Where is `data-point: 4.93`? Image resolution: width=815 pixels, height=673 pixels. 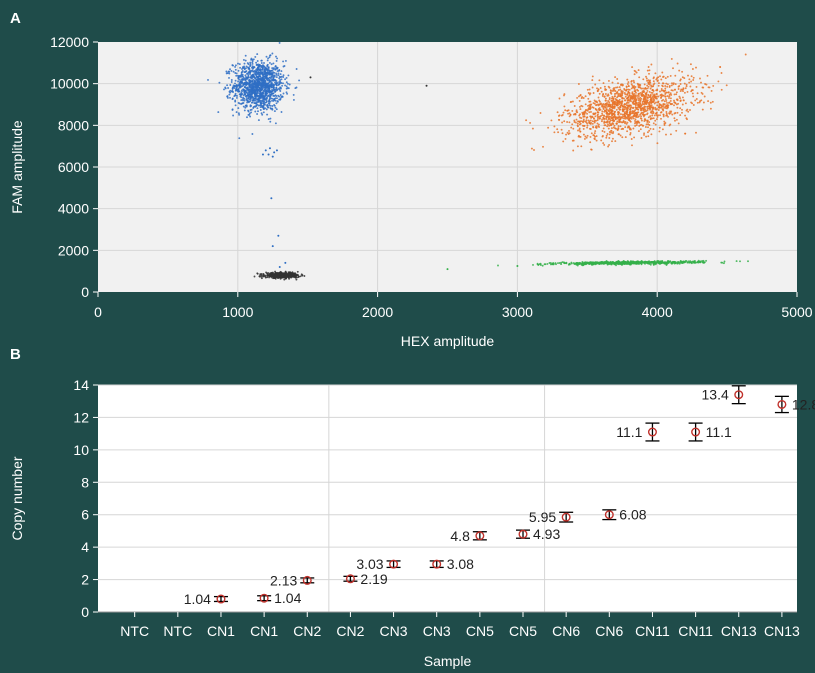 data-point: 4.93 is located at coordinates (538, 534).